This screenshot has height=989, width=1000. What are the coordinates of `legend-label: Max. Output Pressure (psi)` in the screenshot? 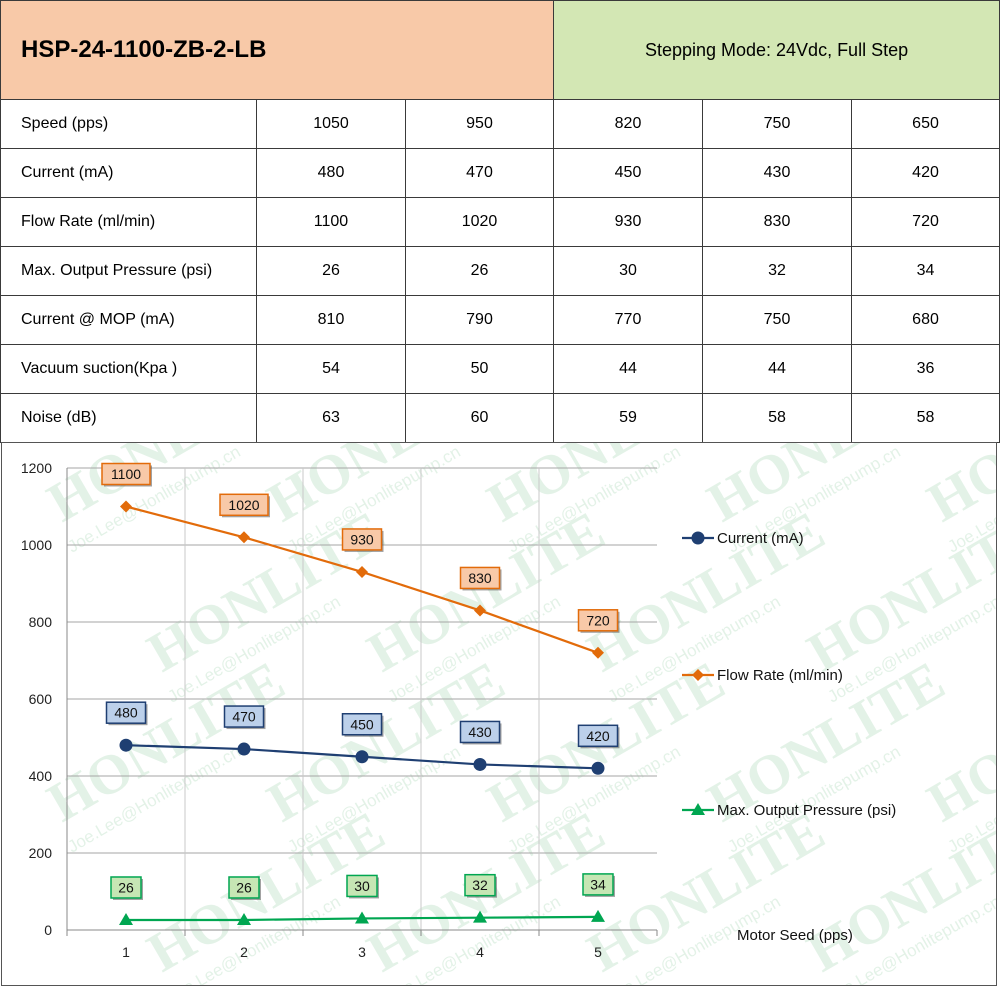 It's located at (806, 810).